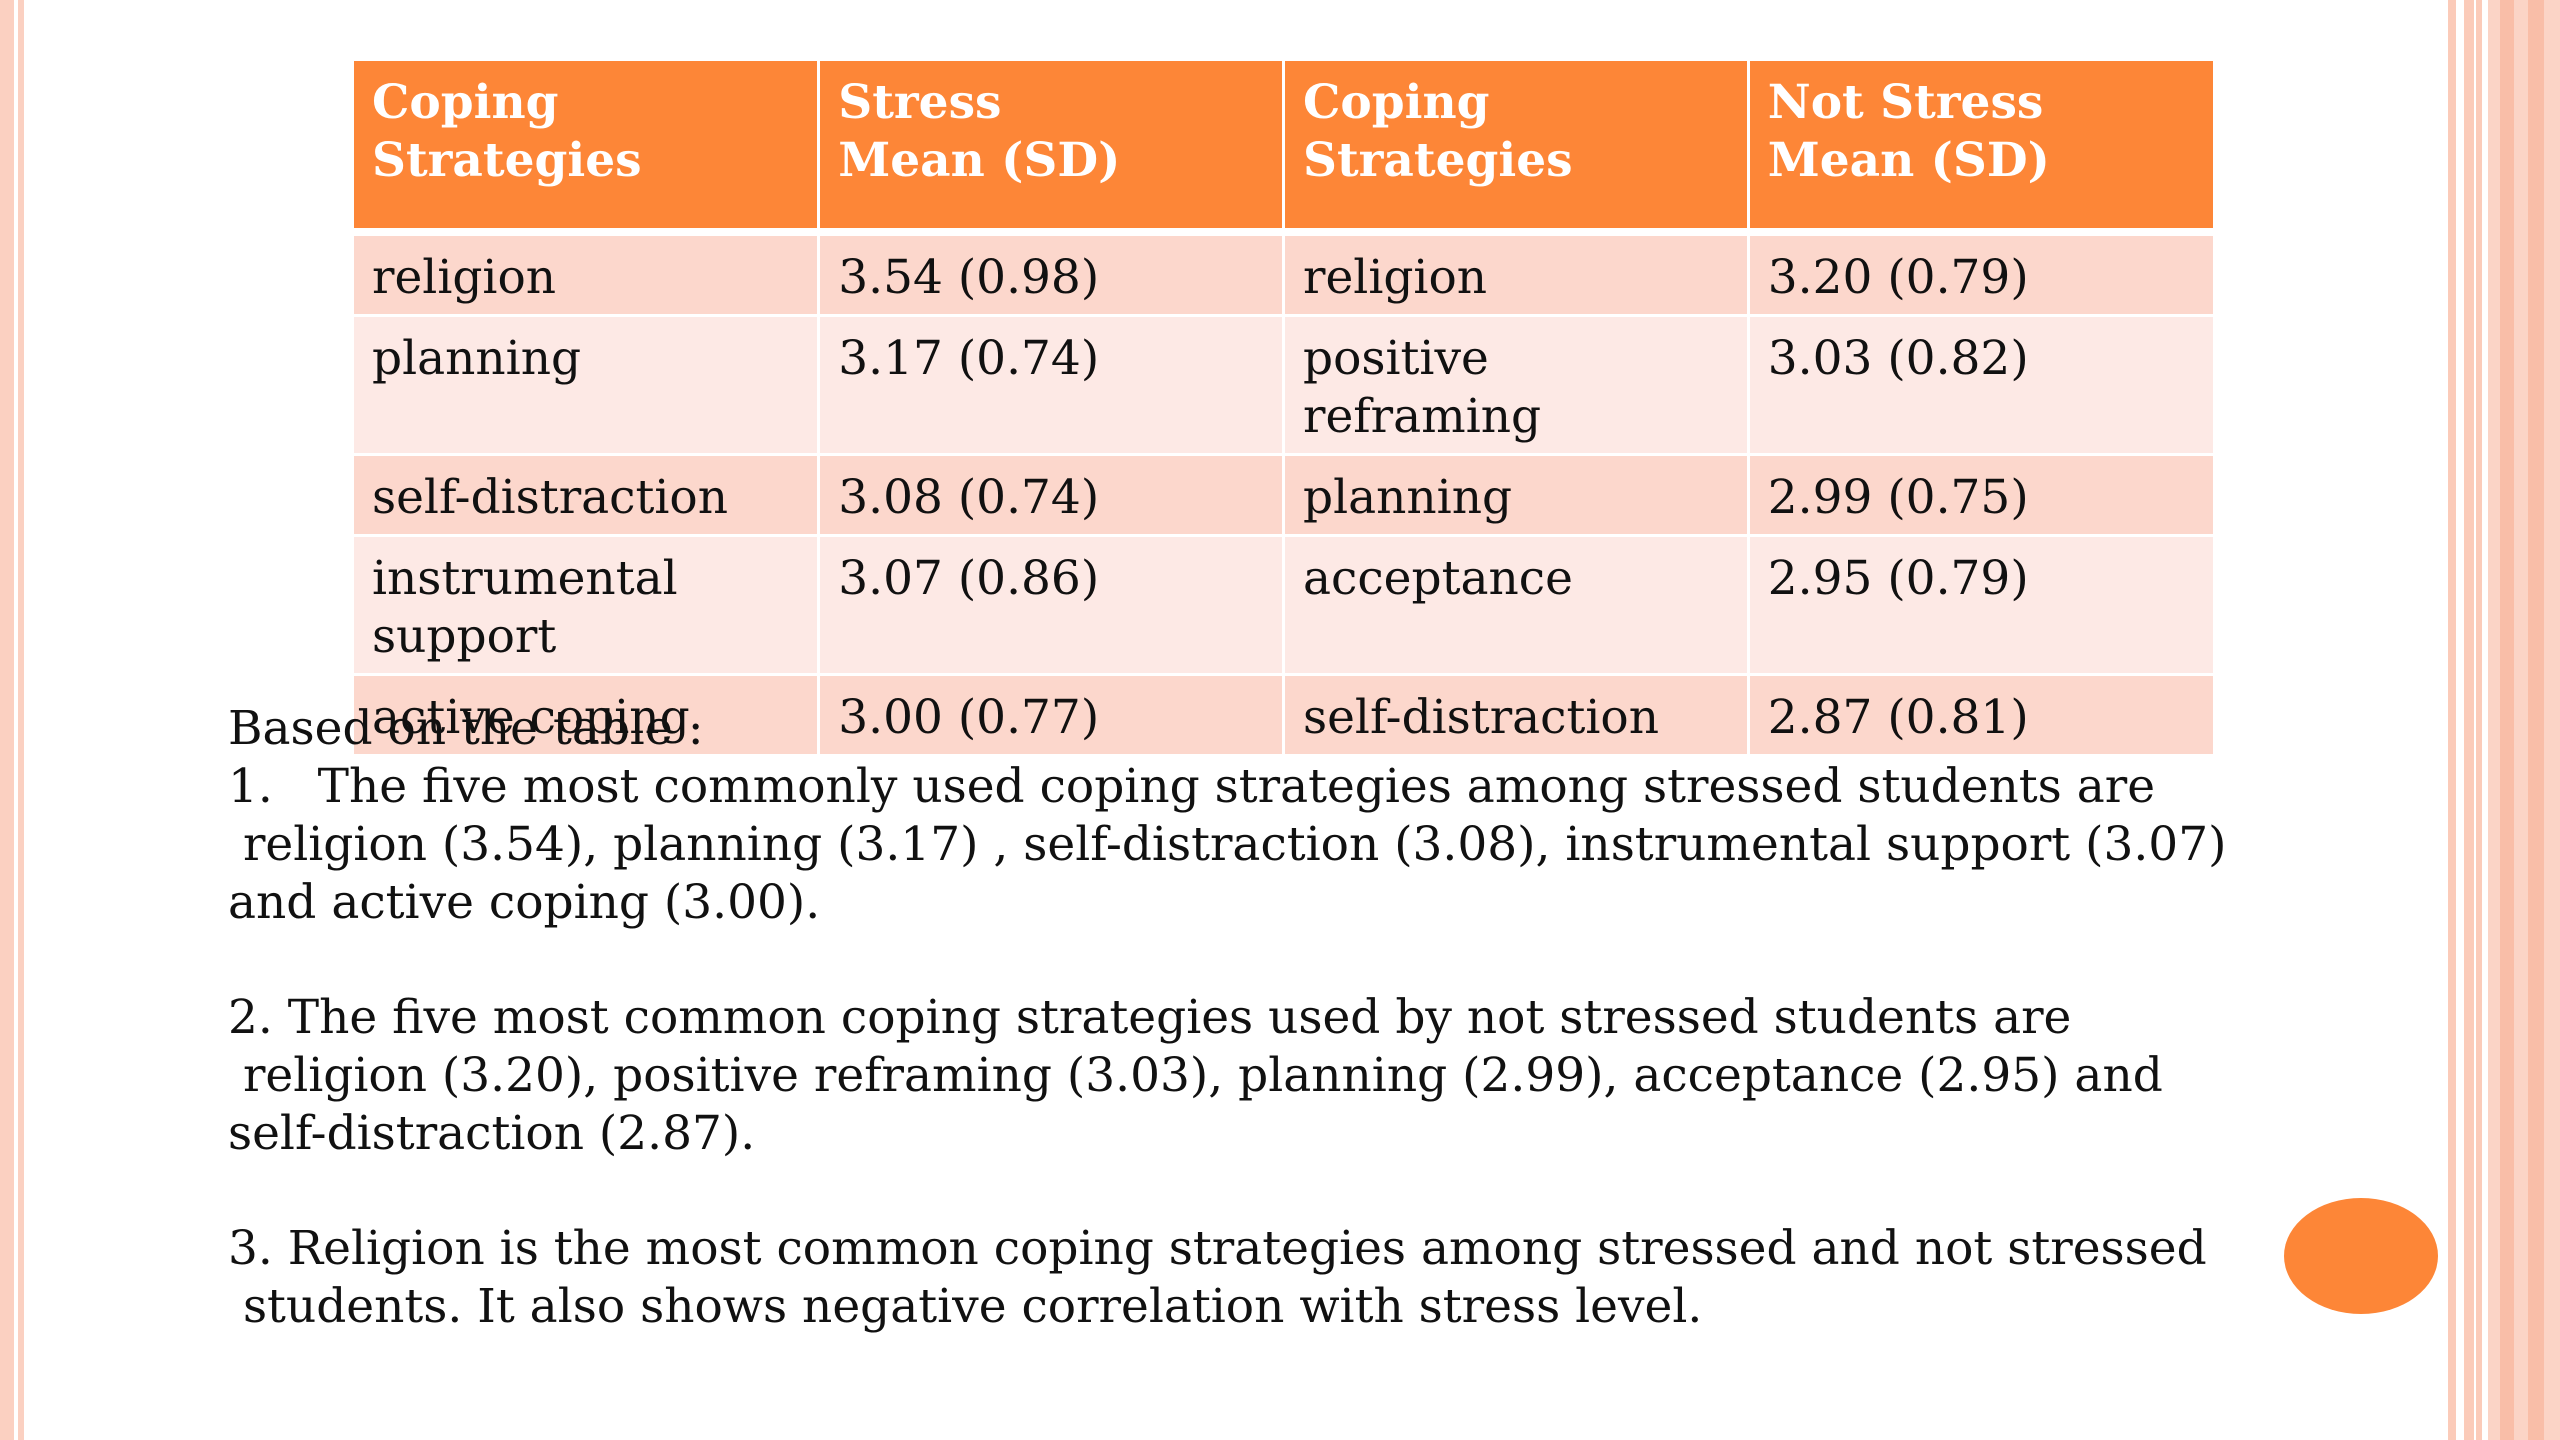  Describe the element at coordinates (586, 148) in the screenshot. I see `header-coping-strategies-stressed: Coping Strategies` at that location.